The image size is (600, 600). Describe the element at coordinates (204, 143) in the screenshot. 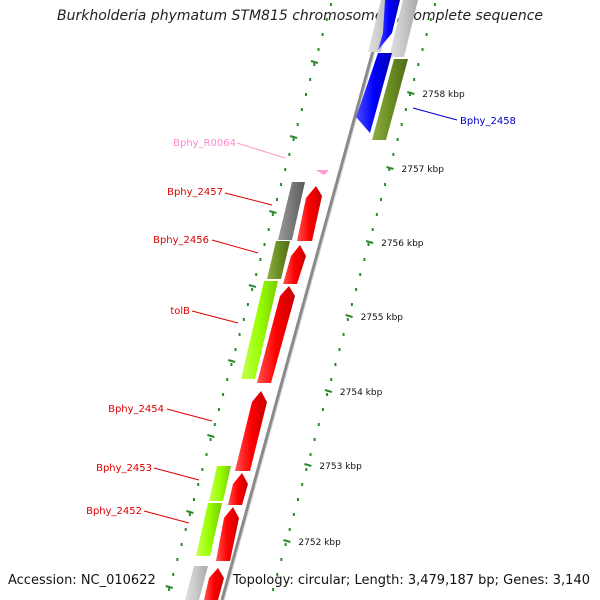

I see `gene-label-bphy-r0064: Bphy_R0064` at that location.